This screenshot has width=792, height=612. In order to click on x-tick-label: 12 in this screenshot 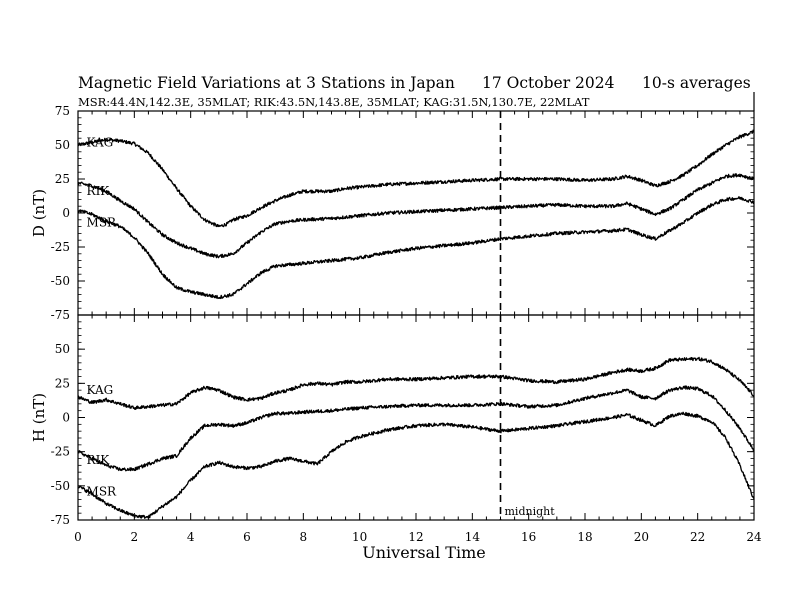, I will do `click(415, 537)`.